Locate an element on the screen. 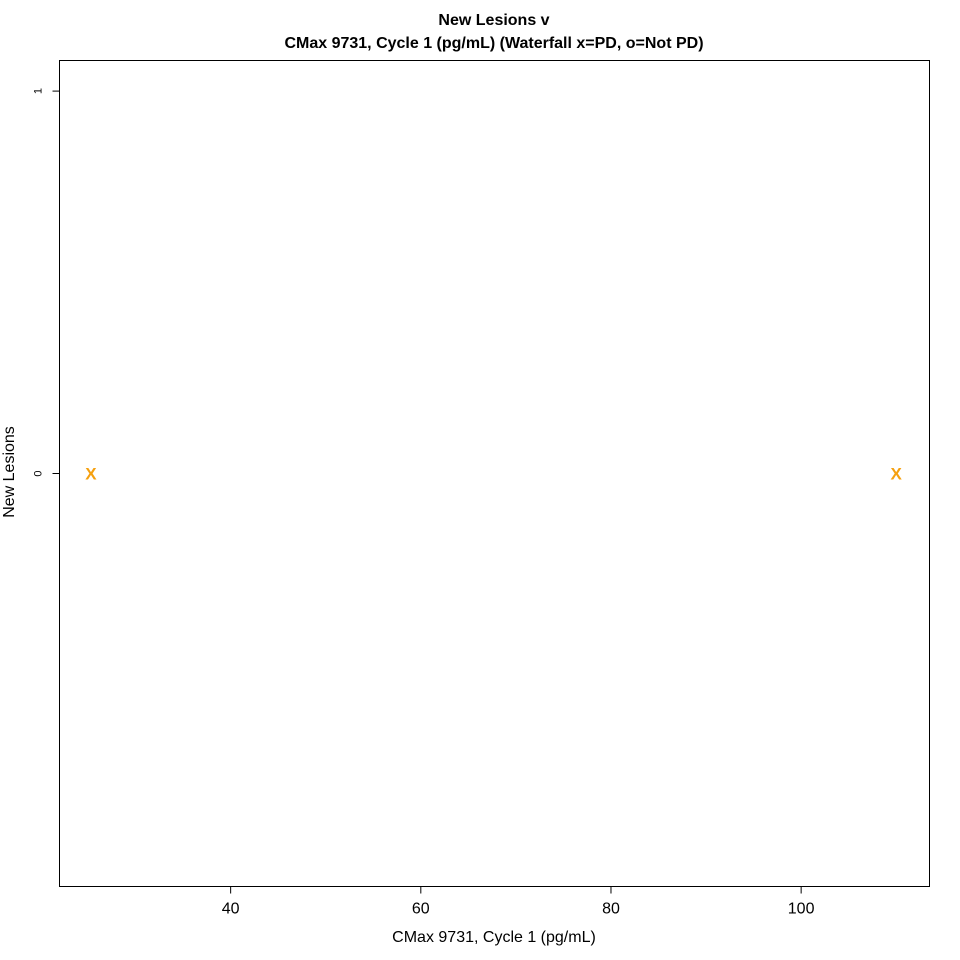  x-axis: 40 60 80 100 is located at coordinates (518, 902).